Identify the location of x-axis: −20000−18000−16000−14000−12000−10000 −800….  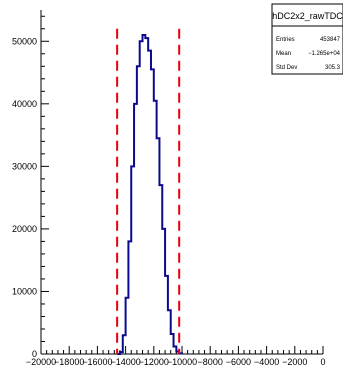
(176, 356).